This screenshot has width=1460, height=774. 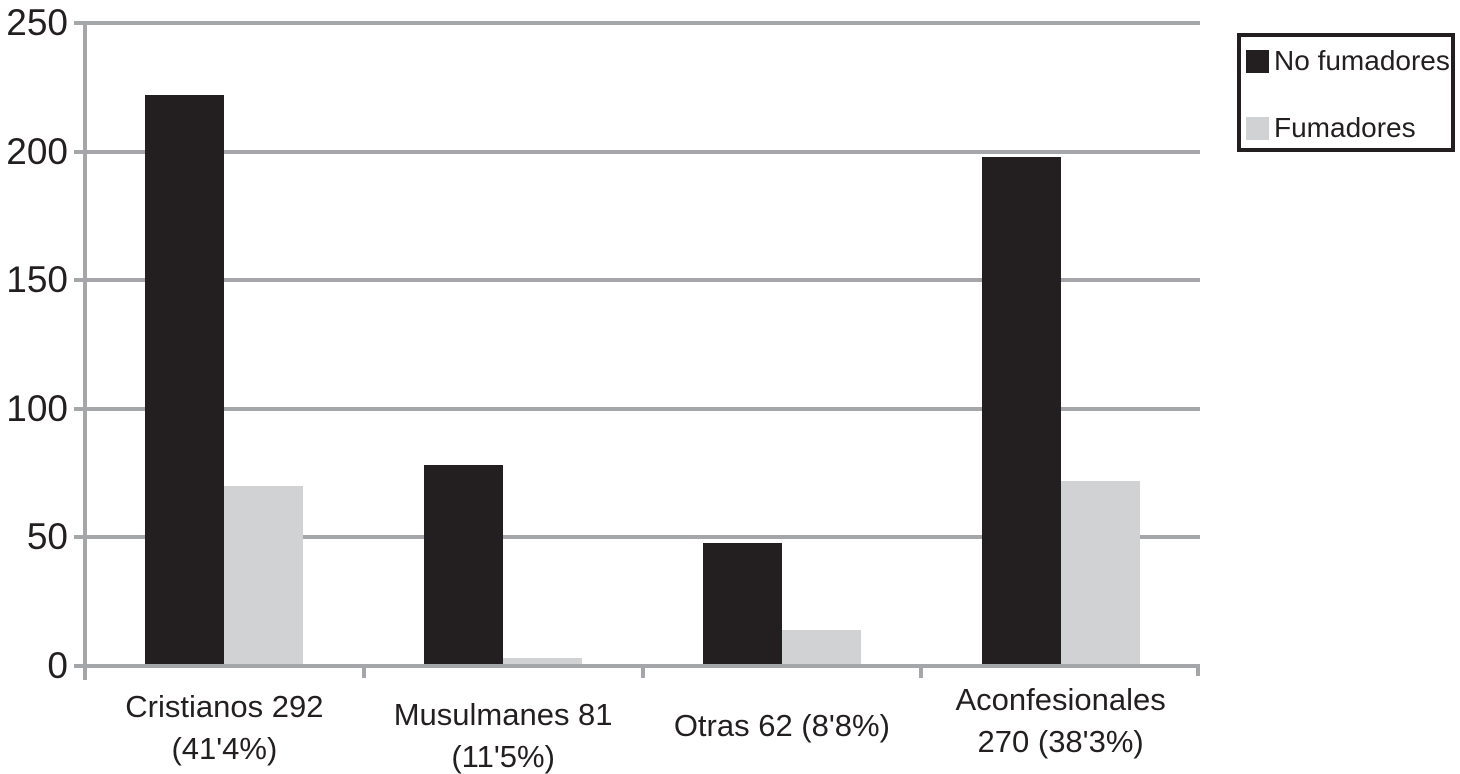 I want to click on x-category-label-line: Aconfesionales, so click(x=1060, y=699).